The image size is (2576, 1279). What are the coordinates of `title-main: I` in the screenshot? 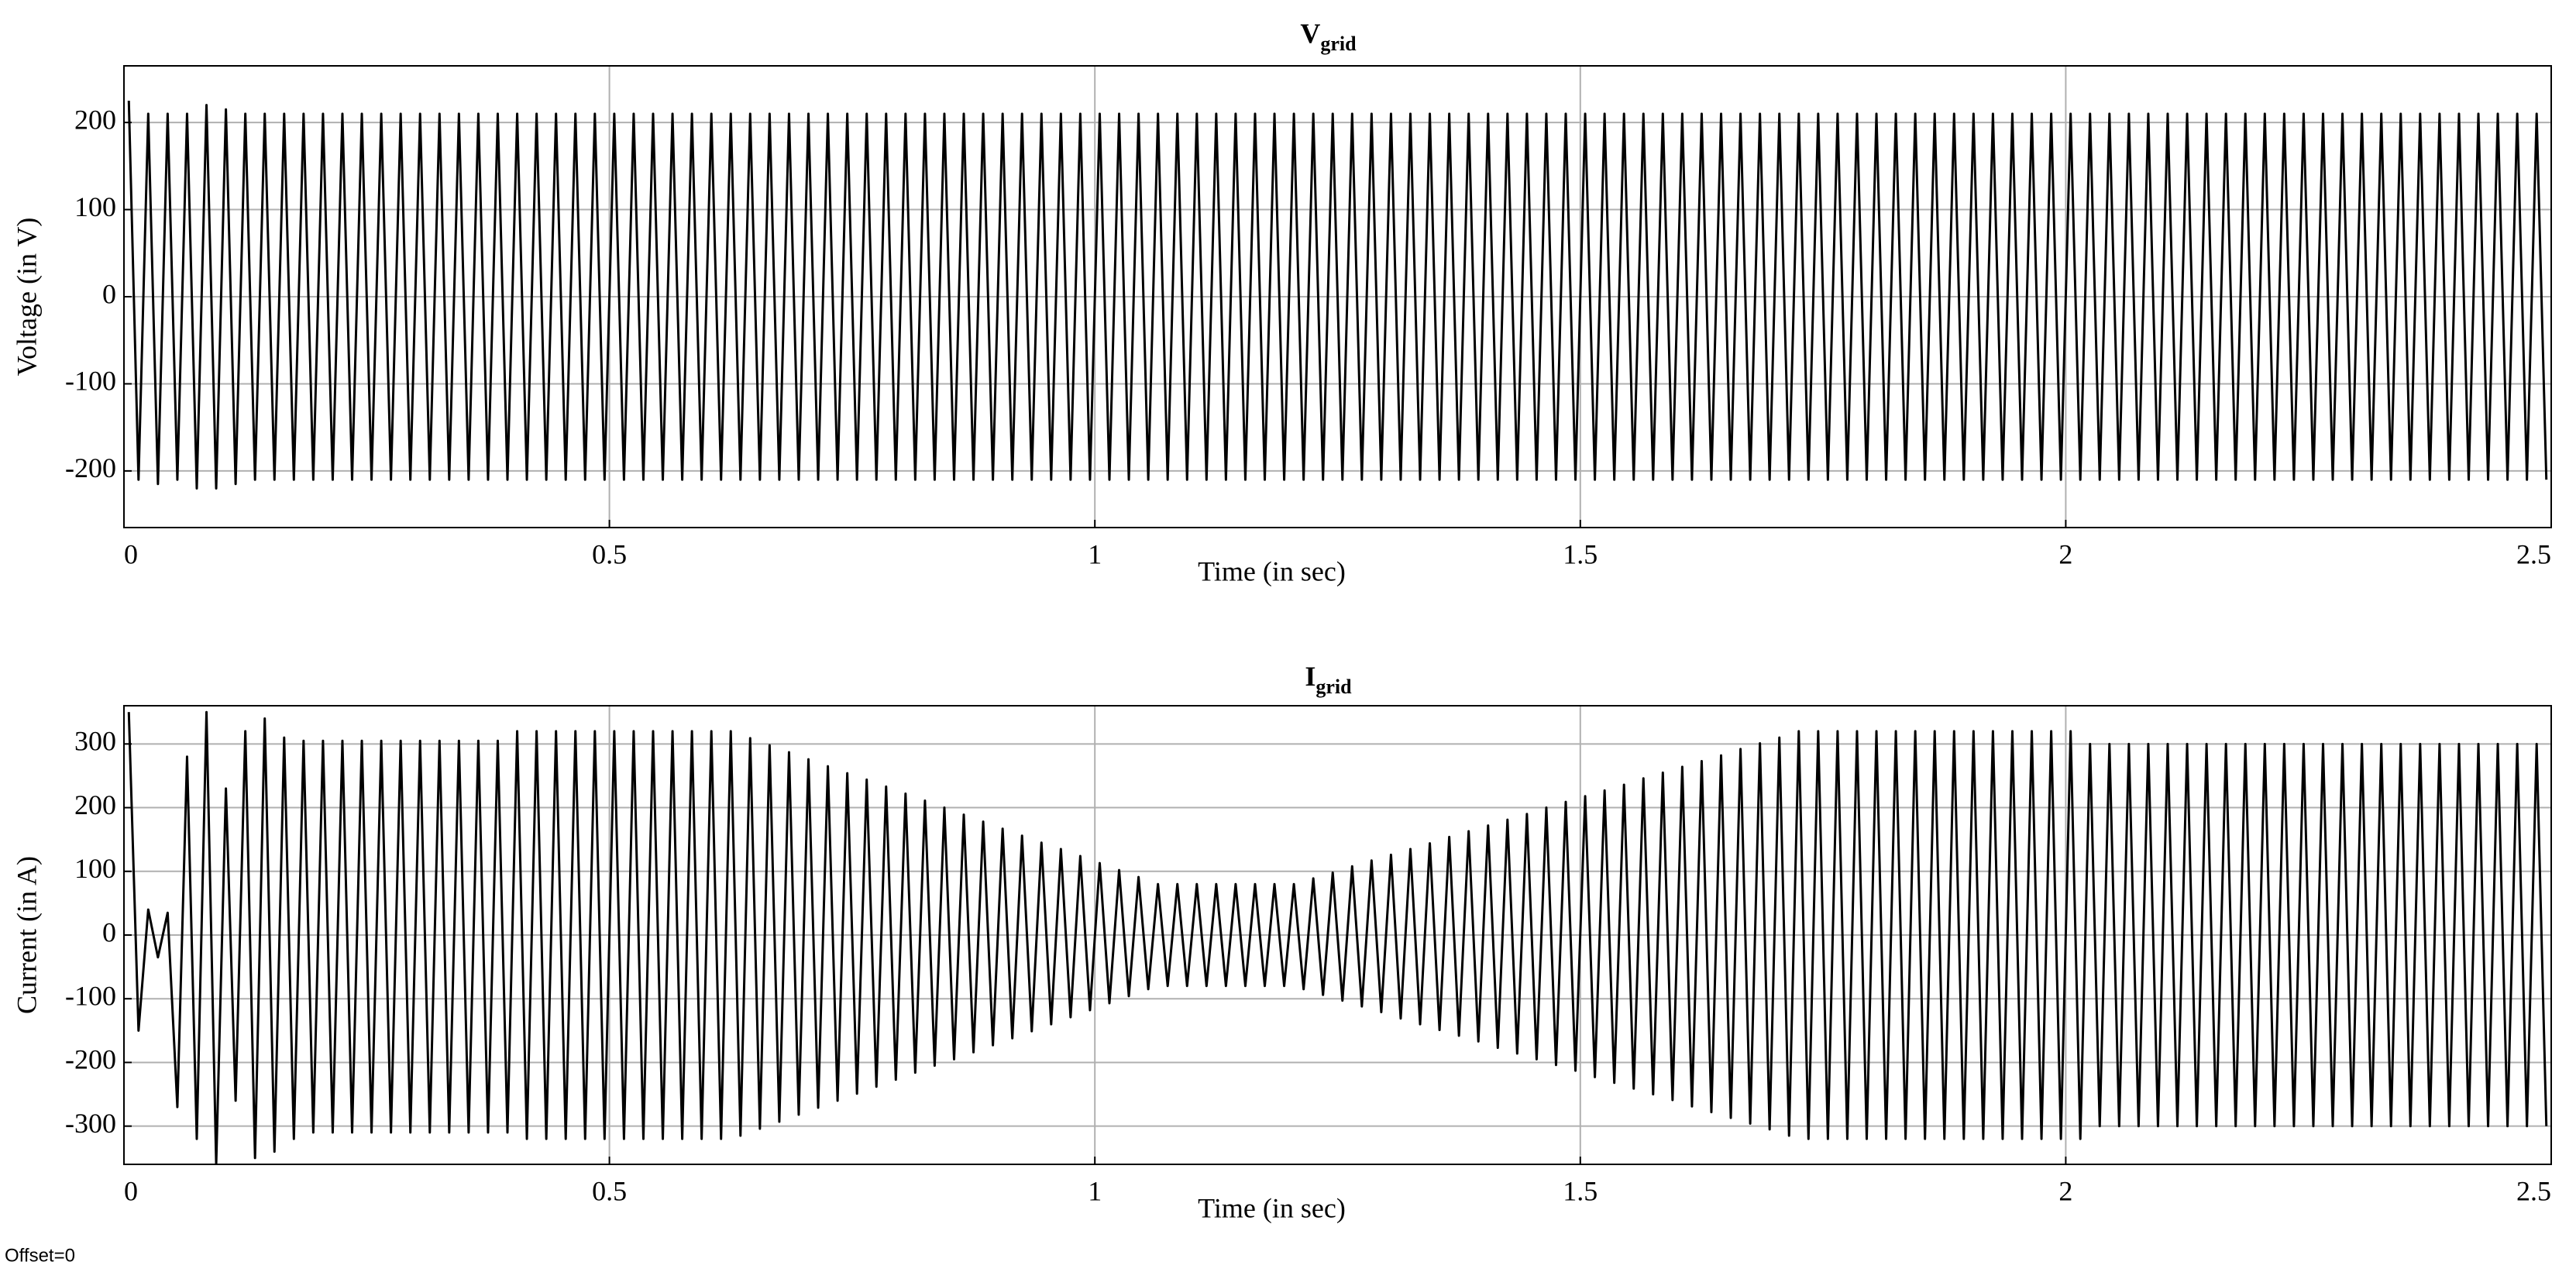 It's located at (1310, 676).